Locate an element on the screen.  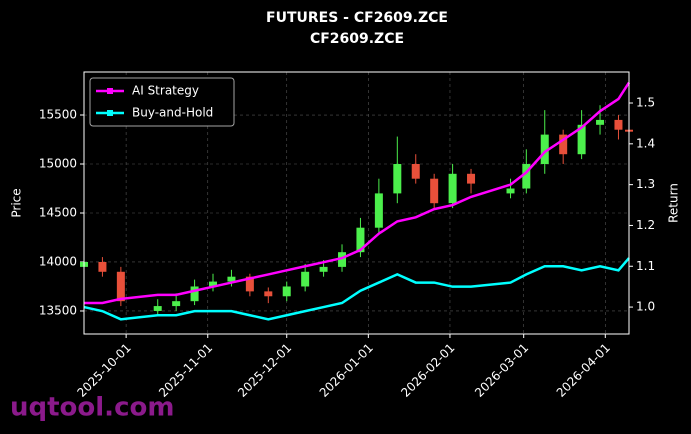
legend-label: Buy-and-Hold is located at coordinates (172, 113).